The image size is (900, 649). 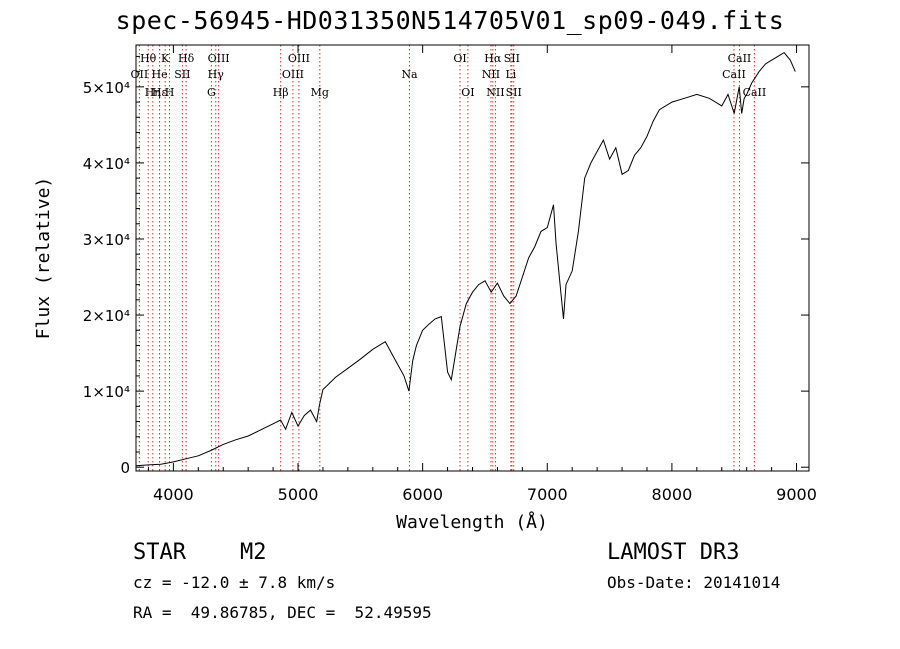 What do you see at coordinates (234, 582) in the screenshot?
I see `redshift-velocity: cz = -12.0 ± 7.8 km/s` at bounding box center [234, 582].